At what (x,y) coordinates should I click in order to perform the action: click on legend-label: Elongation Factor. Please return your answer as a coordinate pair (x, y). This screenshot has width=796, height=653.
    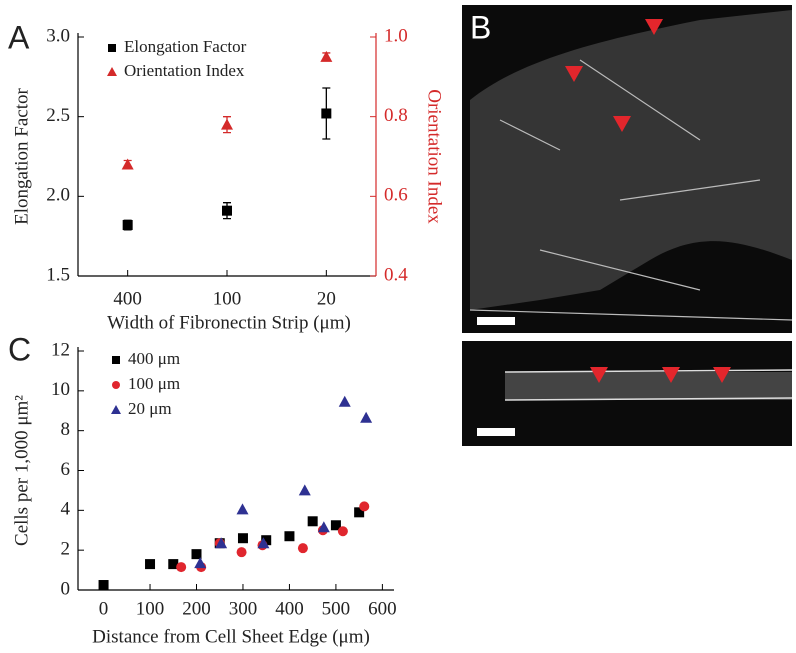
    Looking at the image, I should click on (185, 46).